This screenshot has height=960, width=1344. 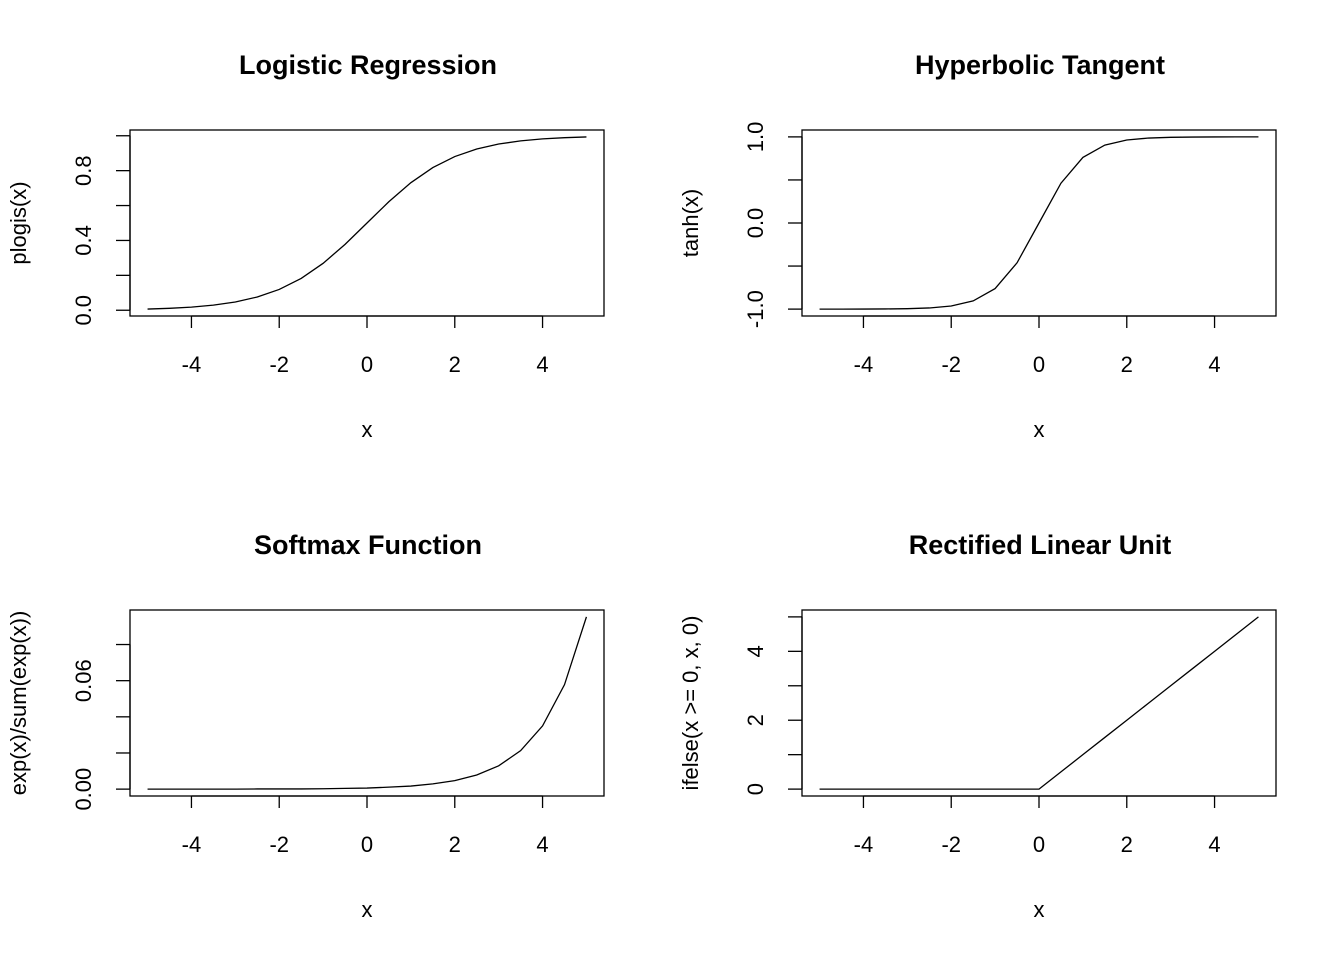 I want to click on chart-title: Logistic Regression, so click(x=368, y=65).